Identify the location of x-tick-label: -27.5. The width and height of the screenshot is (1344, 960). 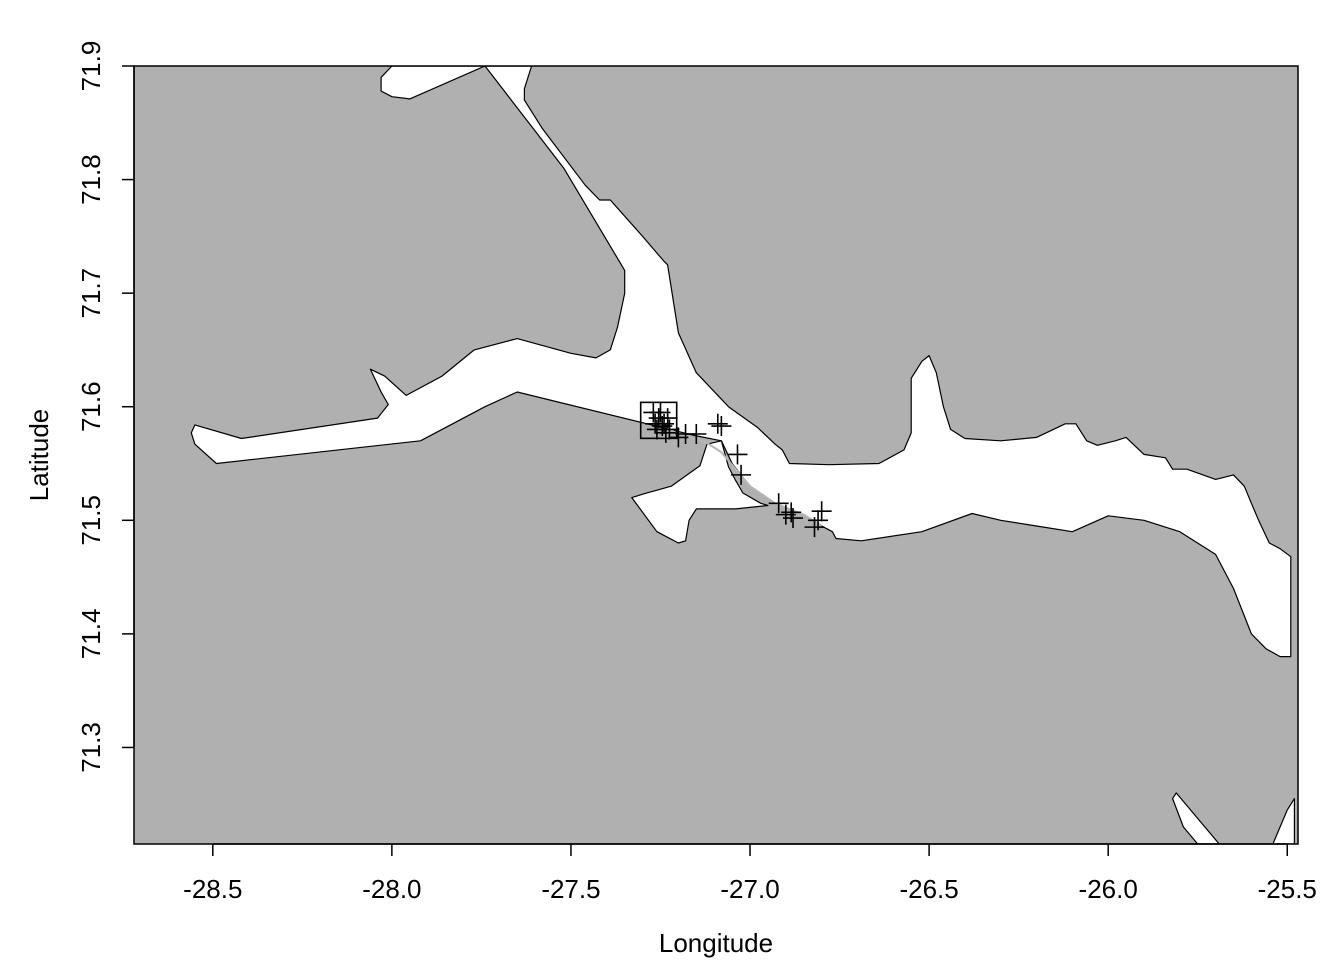
(570, 889).